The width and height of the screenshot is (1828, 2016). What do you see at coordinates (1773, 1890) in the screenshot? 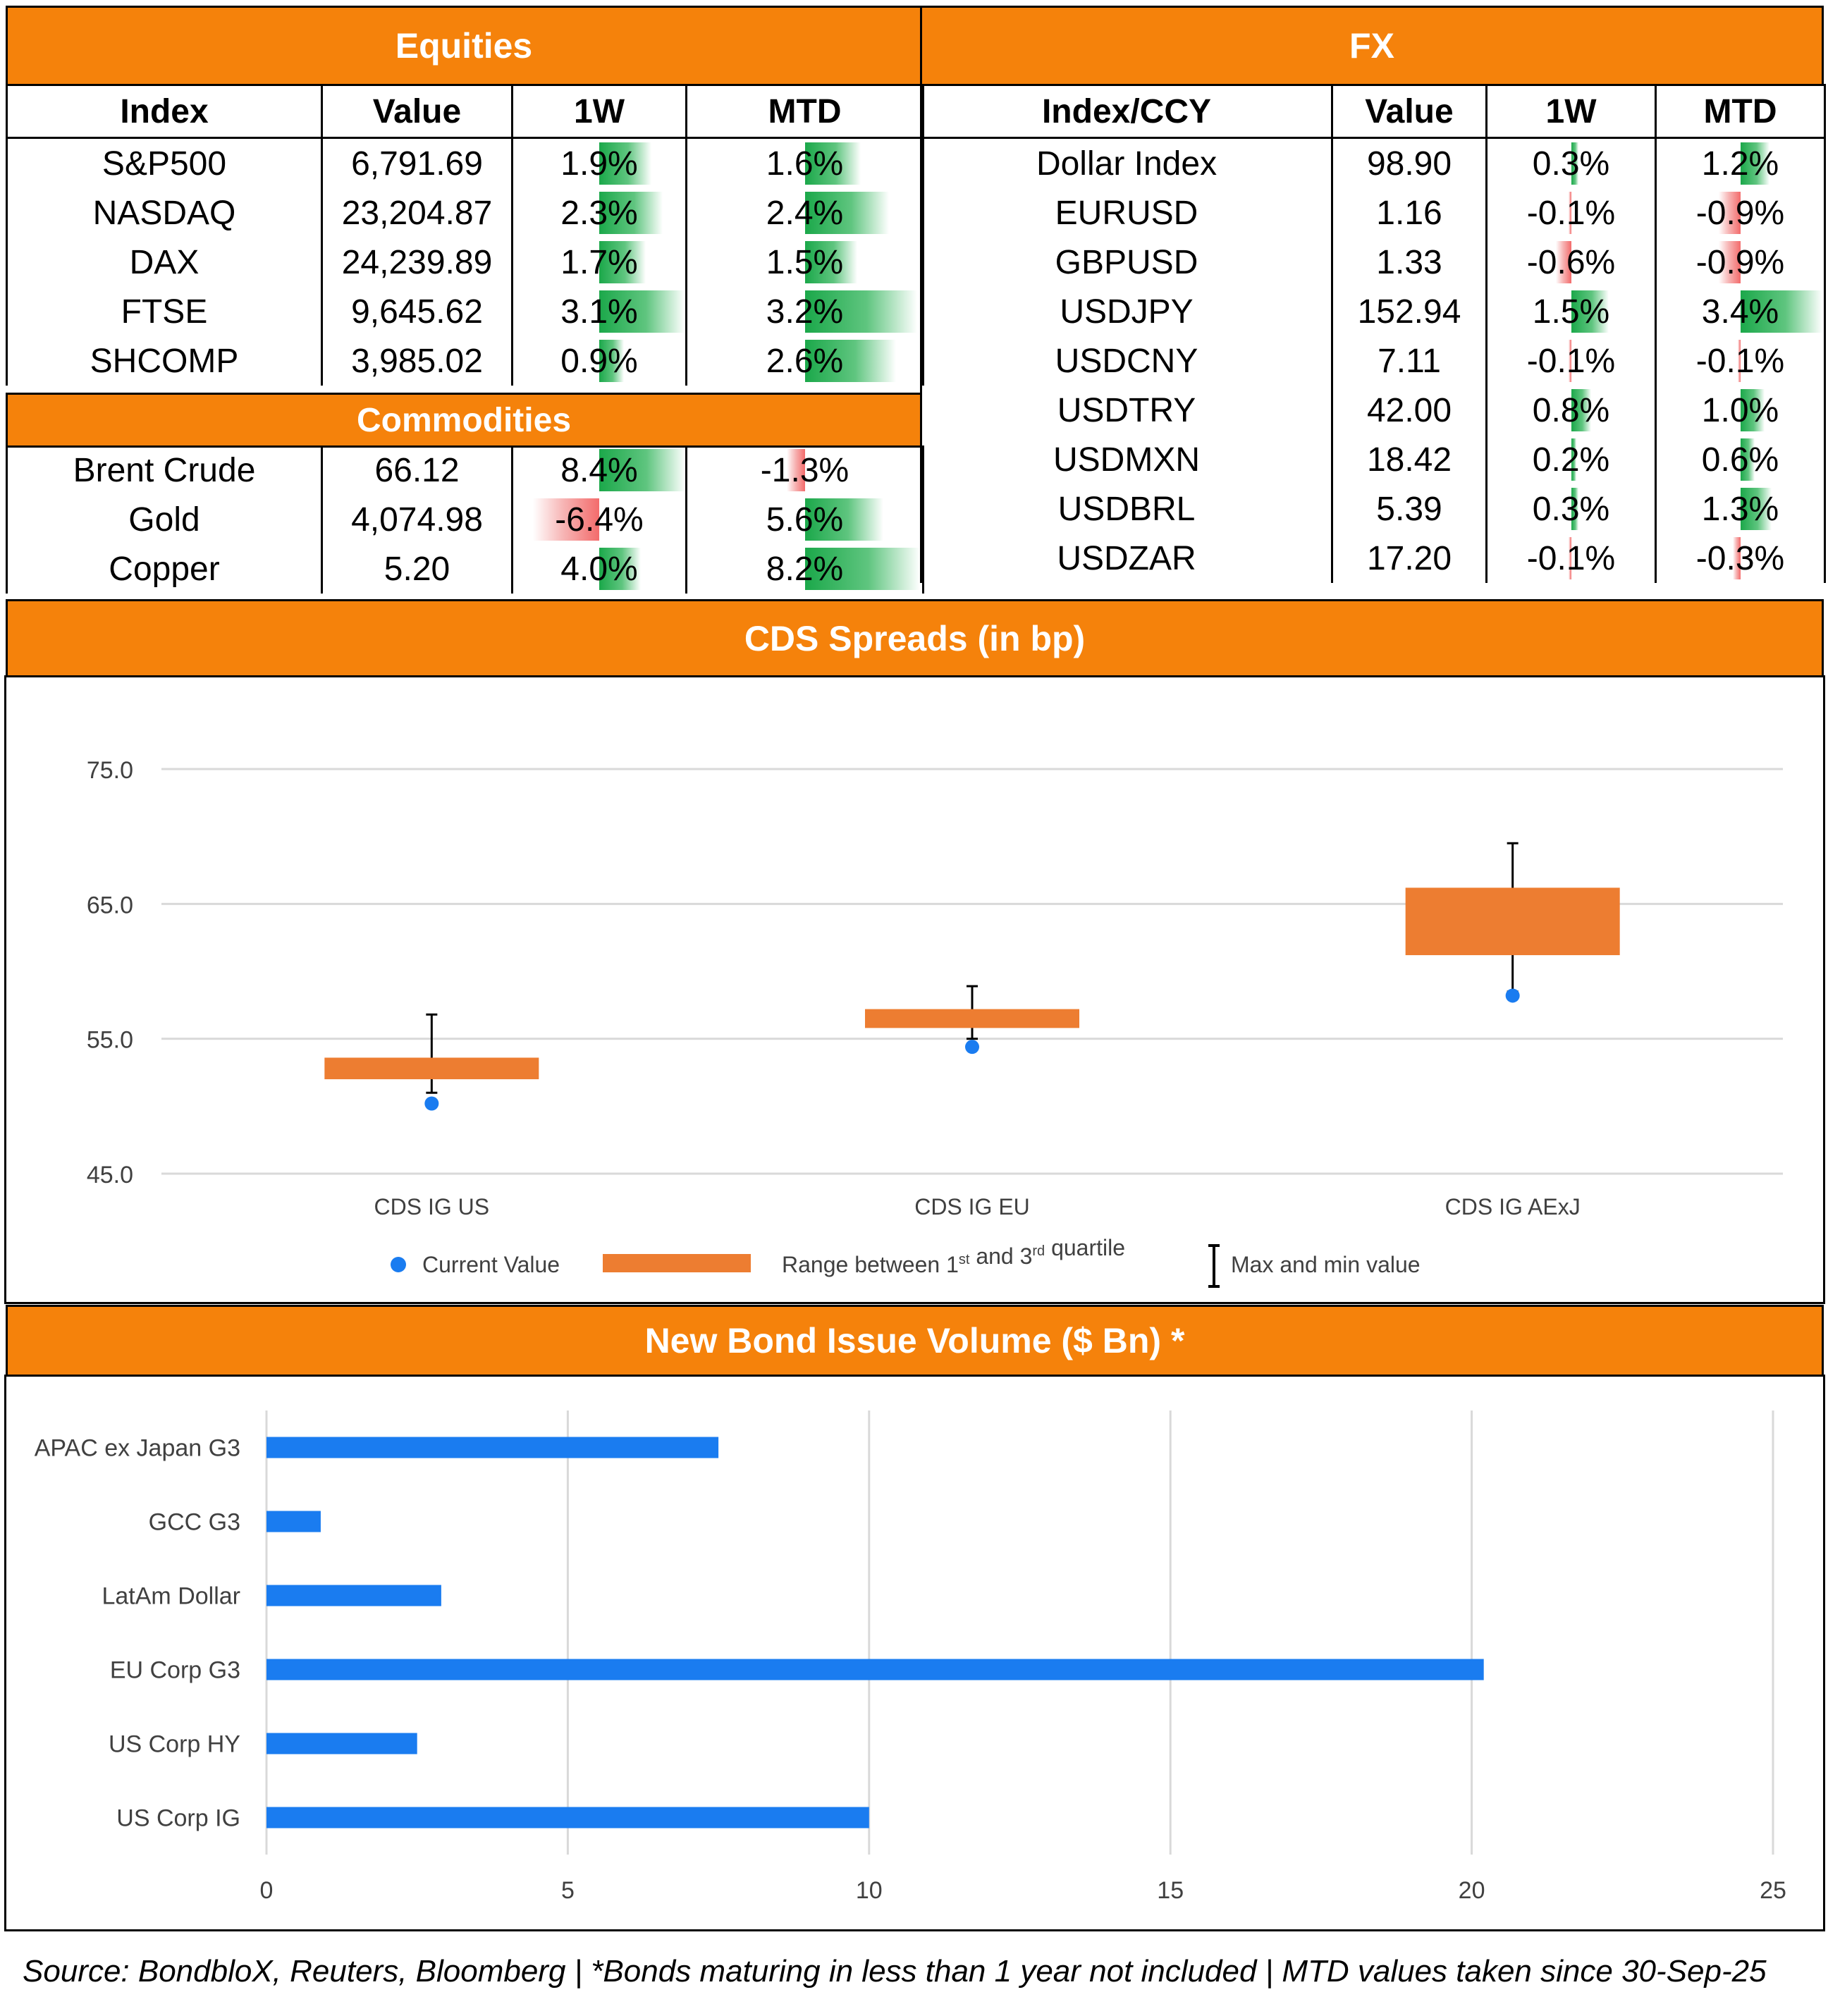
I see `x-tick-label: 25` at bounding box center [1773, 1890].